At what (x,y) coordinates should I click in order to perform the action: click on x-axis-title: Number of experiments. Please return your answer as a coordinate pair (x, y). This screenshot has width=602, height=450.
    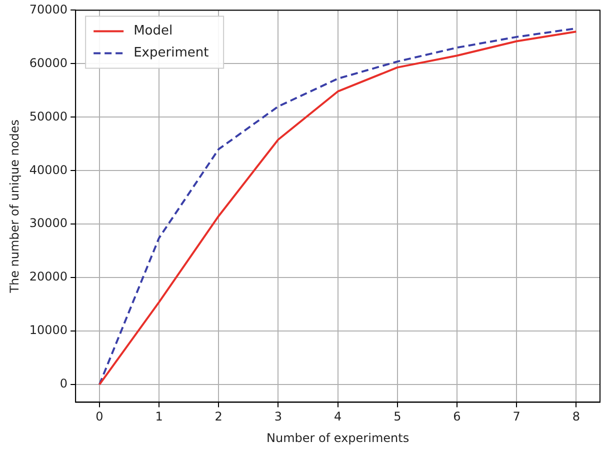
    Looking at the image, I should click on (338, 437).